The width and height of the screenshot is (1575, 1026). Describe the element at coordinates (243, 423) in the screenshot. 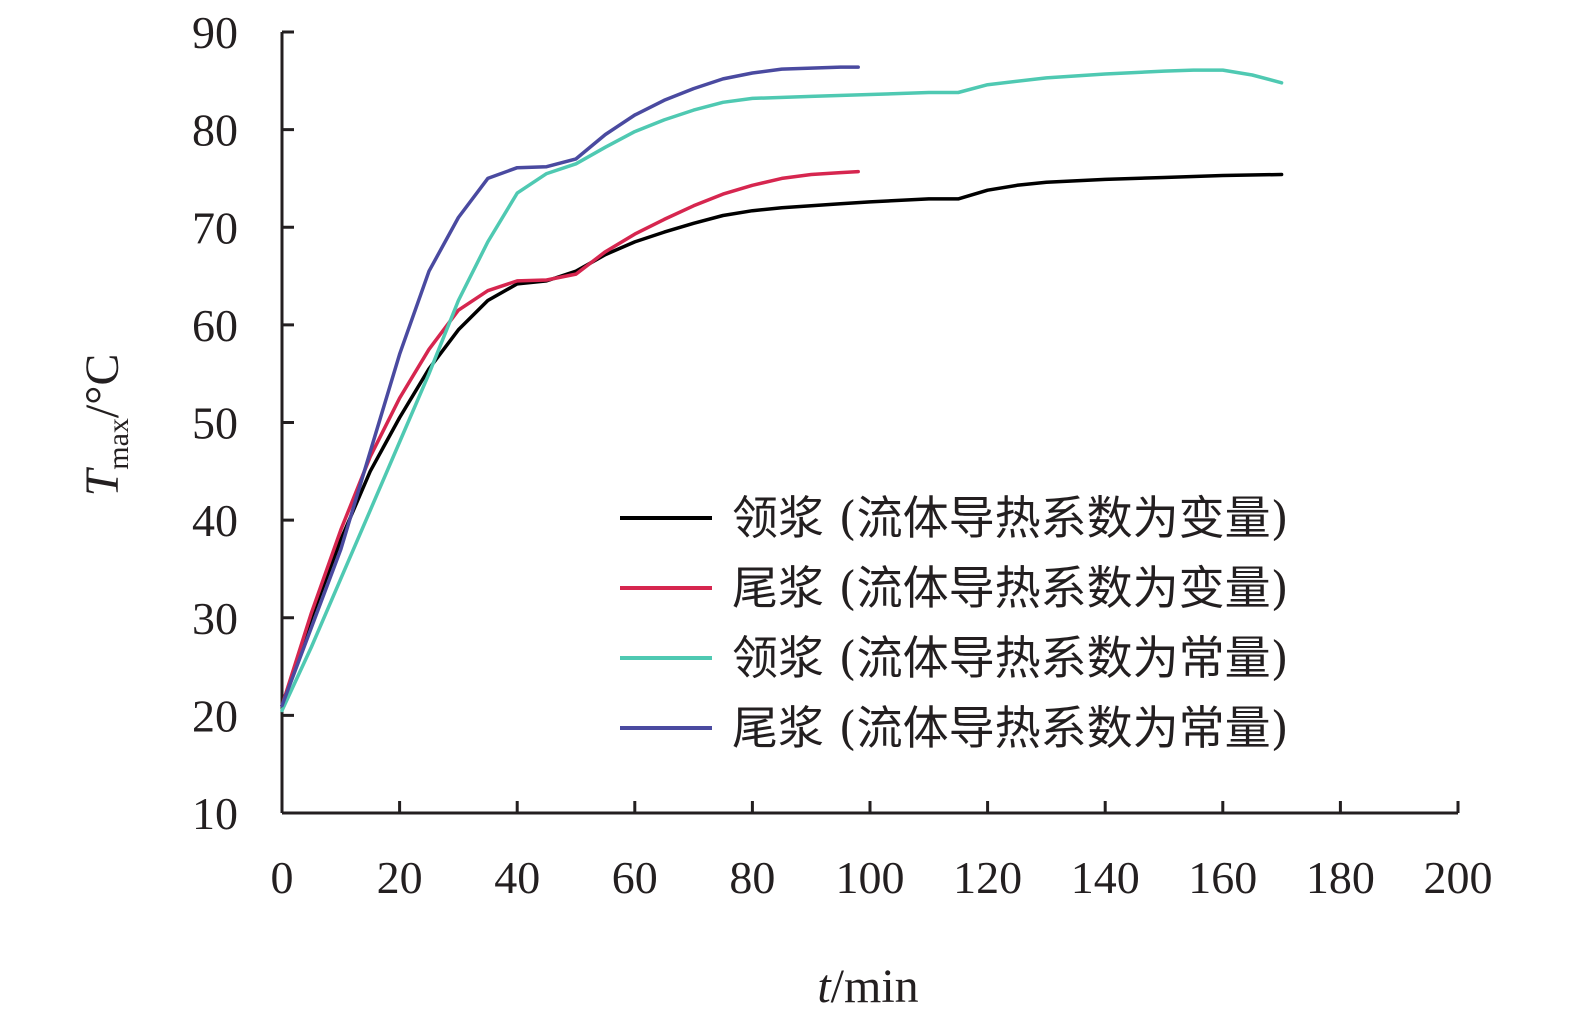

I see `y-axis-ticks: 10 20 30 40 50 60 70 80 90` at that location.